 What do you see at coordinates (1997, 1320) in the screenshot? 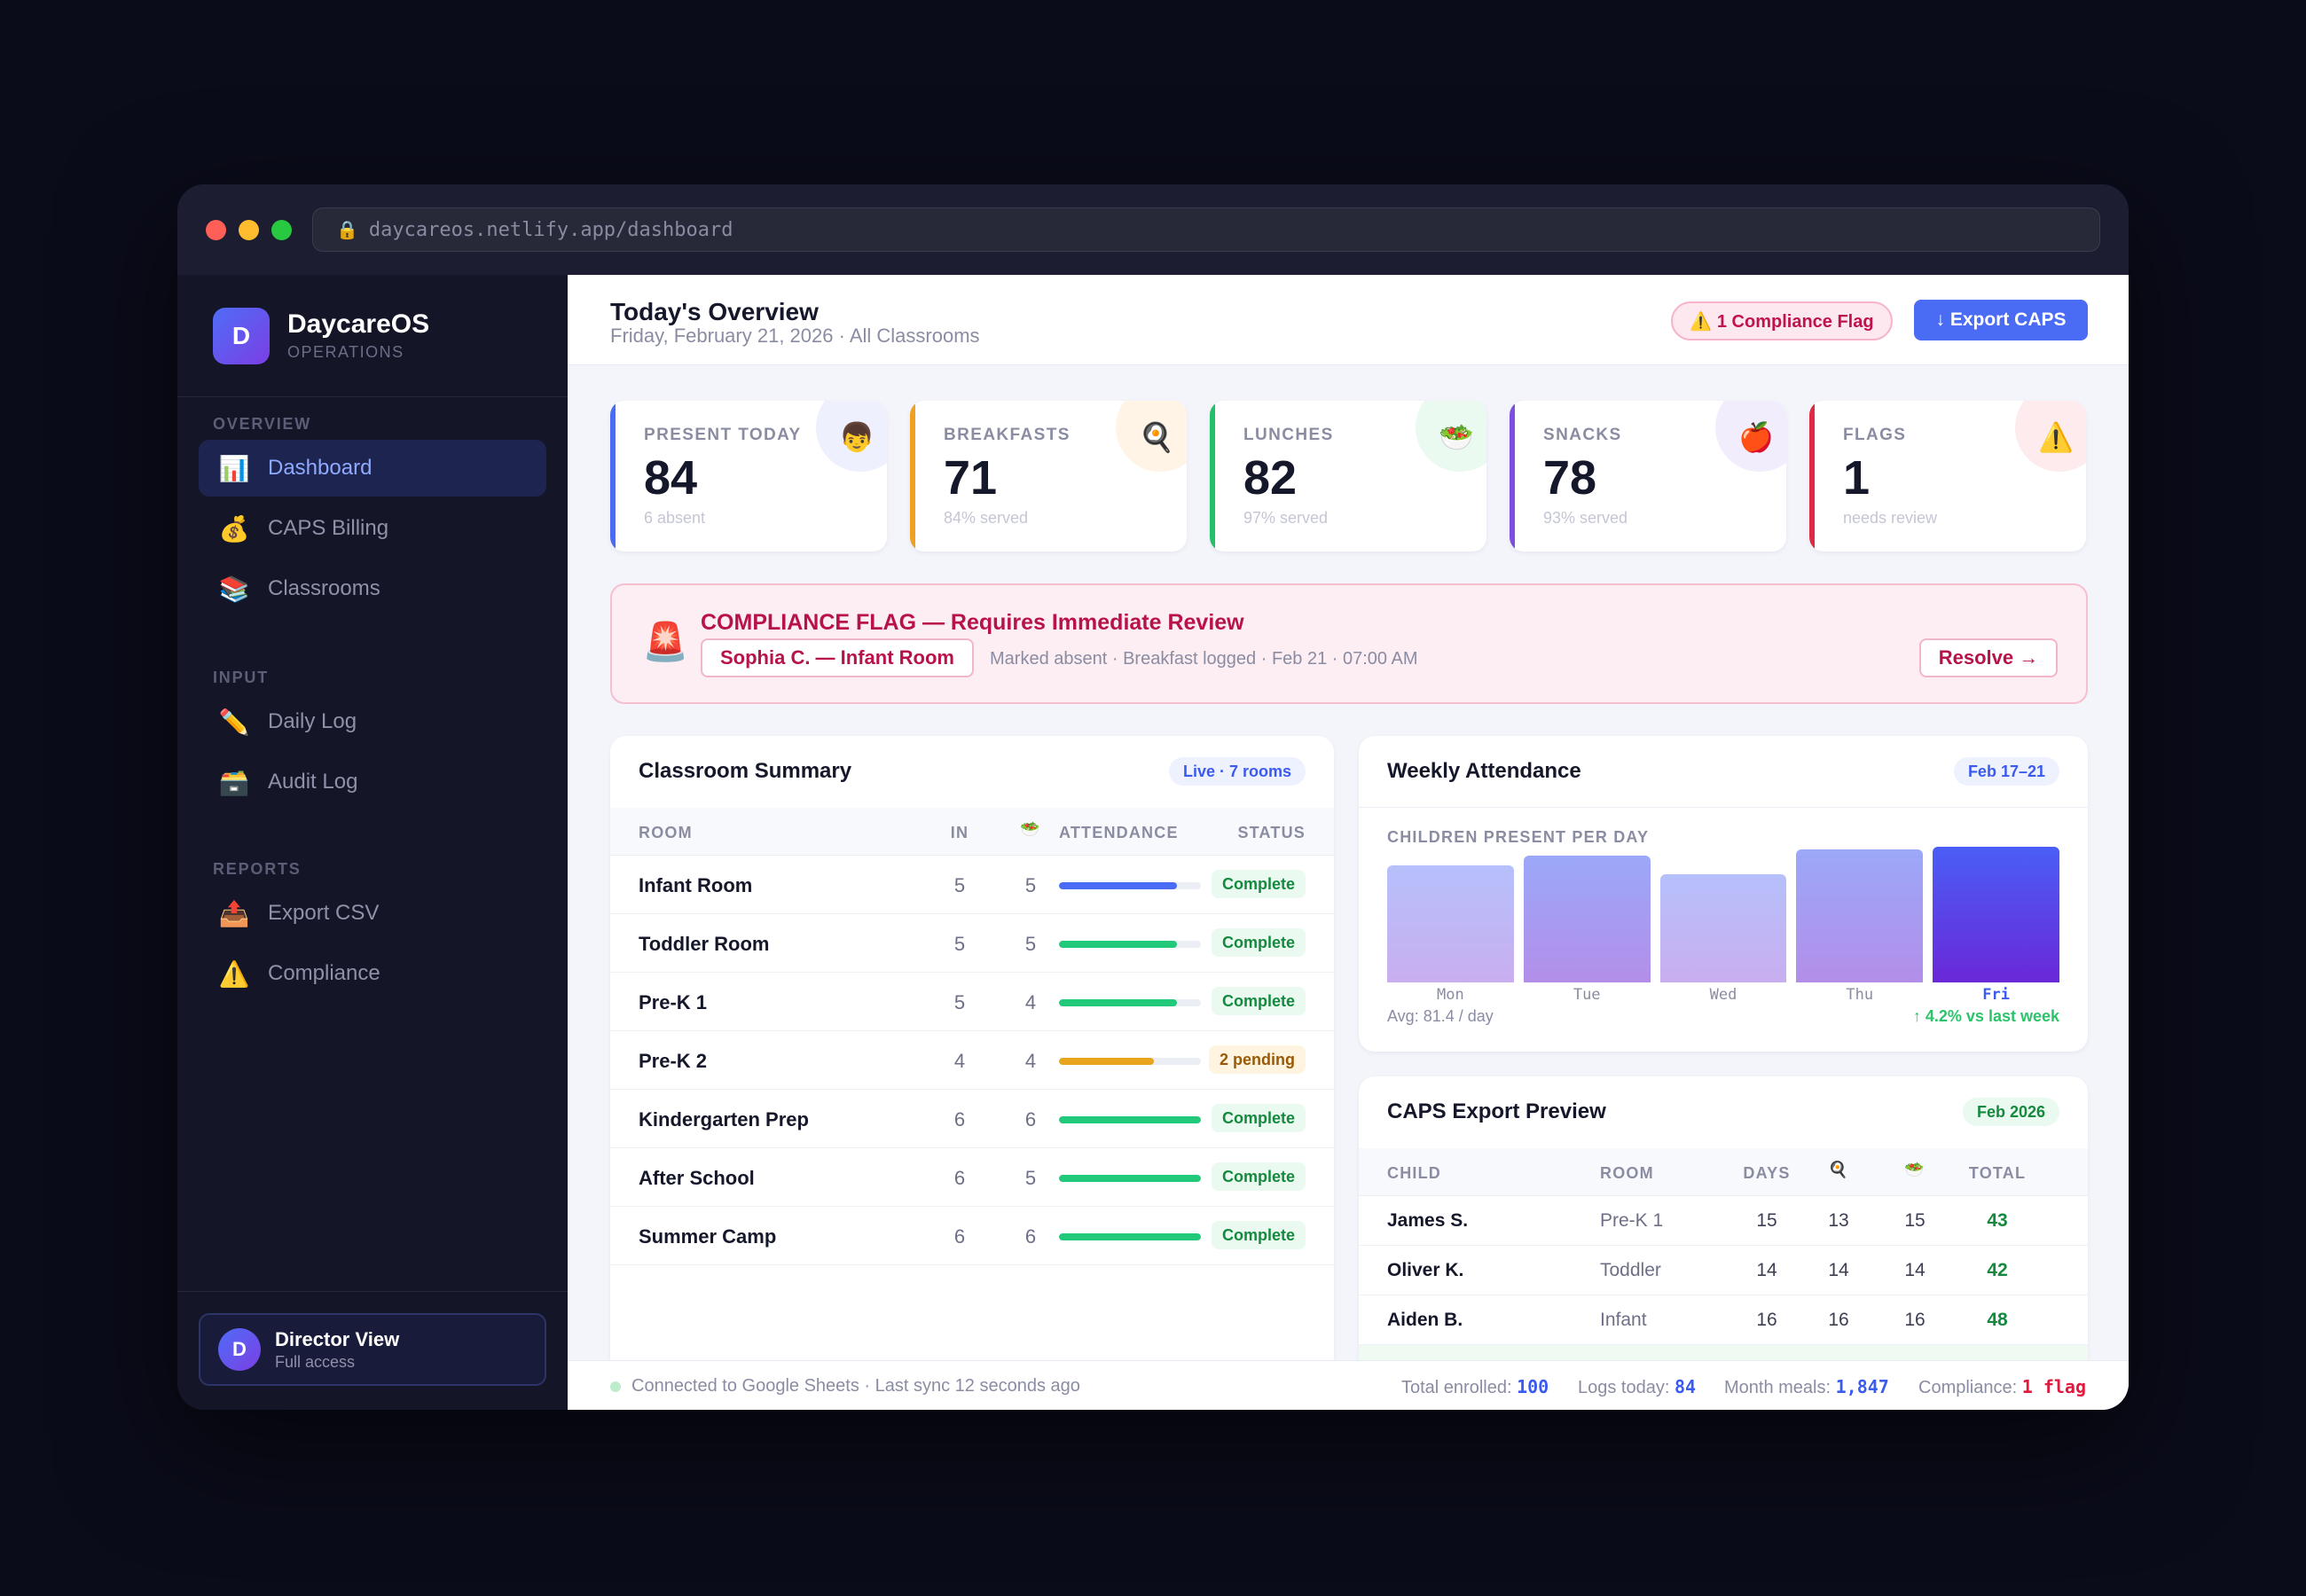
I see `total-count: 48` at bounding box center [1997, 1320].